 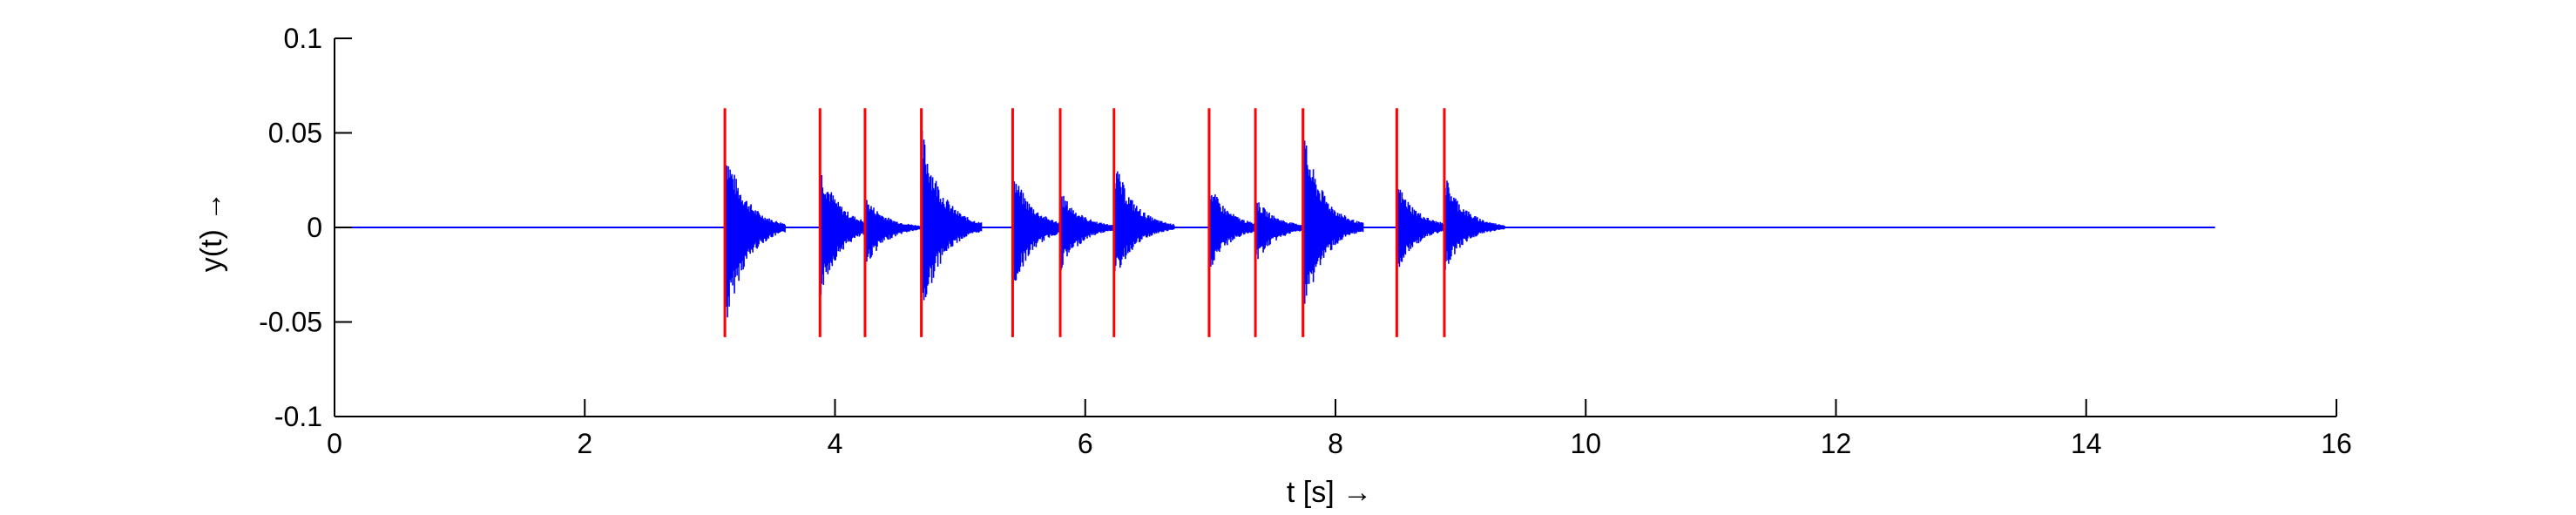 What do you see at coordinates (211, 232) in the screenshot?
I see `y-axis-label: y(t) →` at bounding box center [211, 232].